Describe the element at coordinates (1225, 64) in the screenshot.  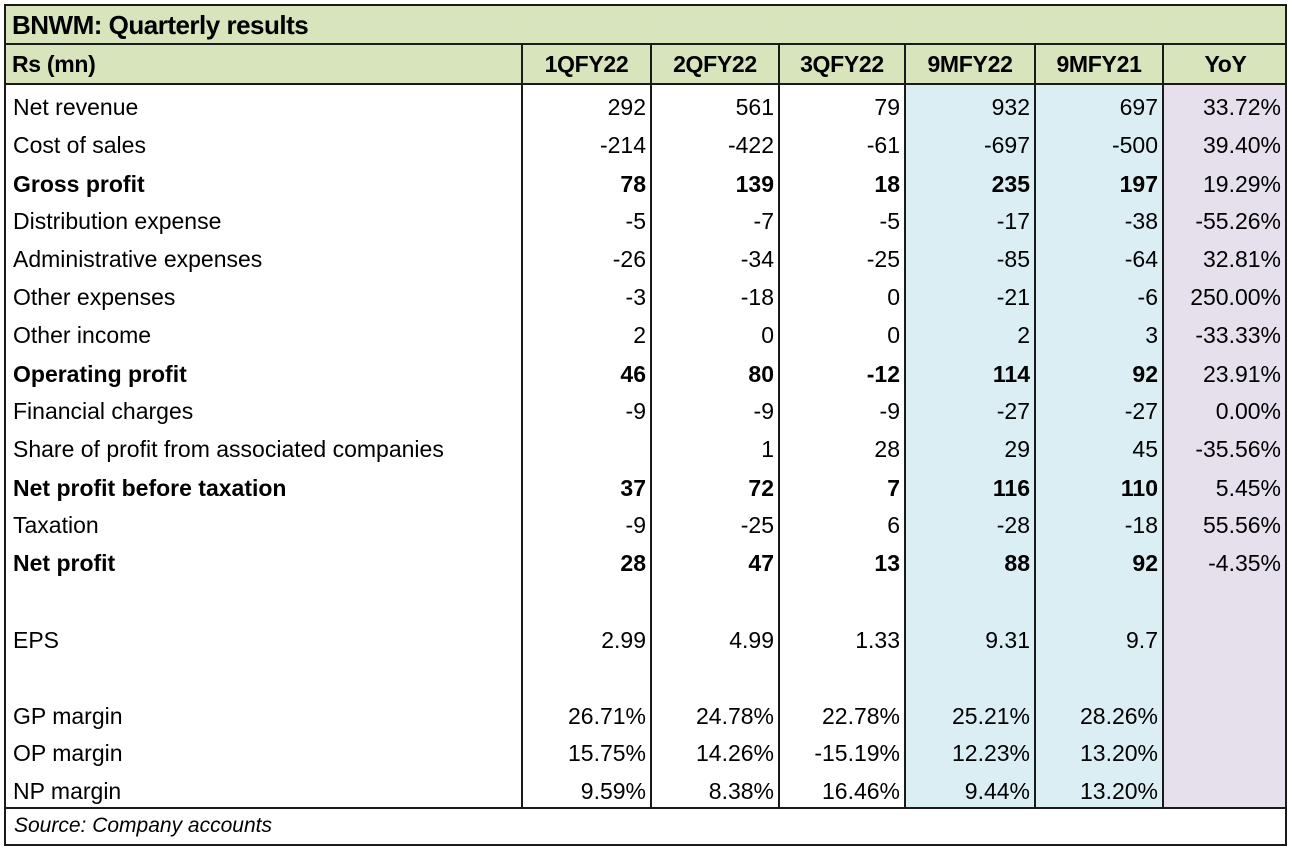
I see `header-yoy: YoY` at that location.